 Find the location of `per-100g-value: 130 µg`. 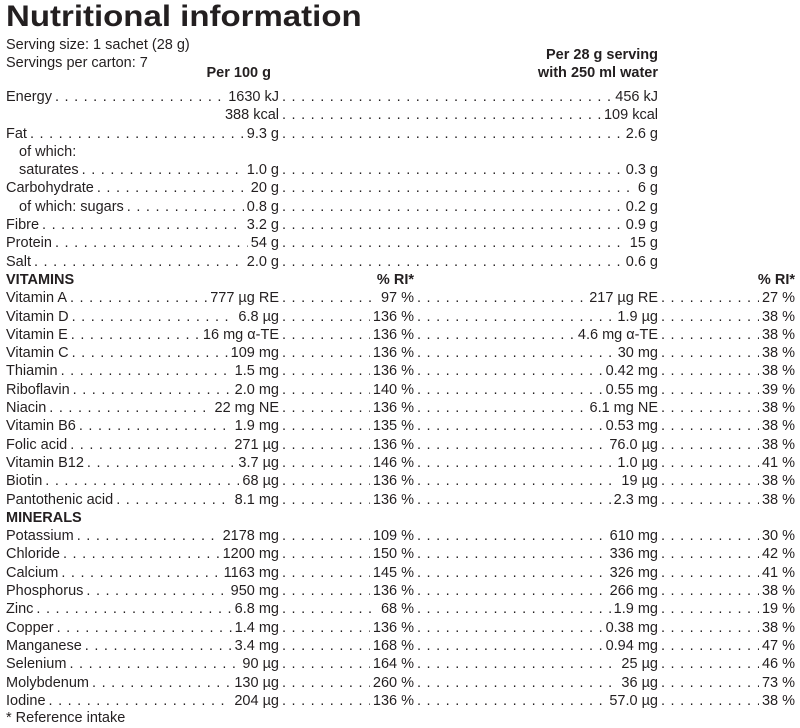

per-100g-value: 130 µg is located at coordinates (256, 682).